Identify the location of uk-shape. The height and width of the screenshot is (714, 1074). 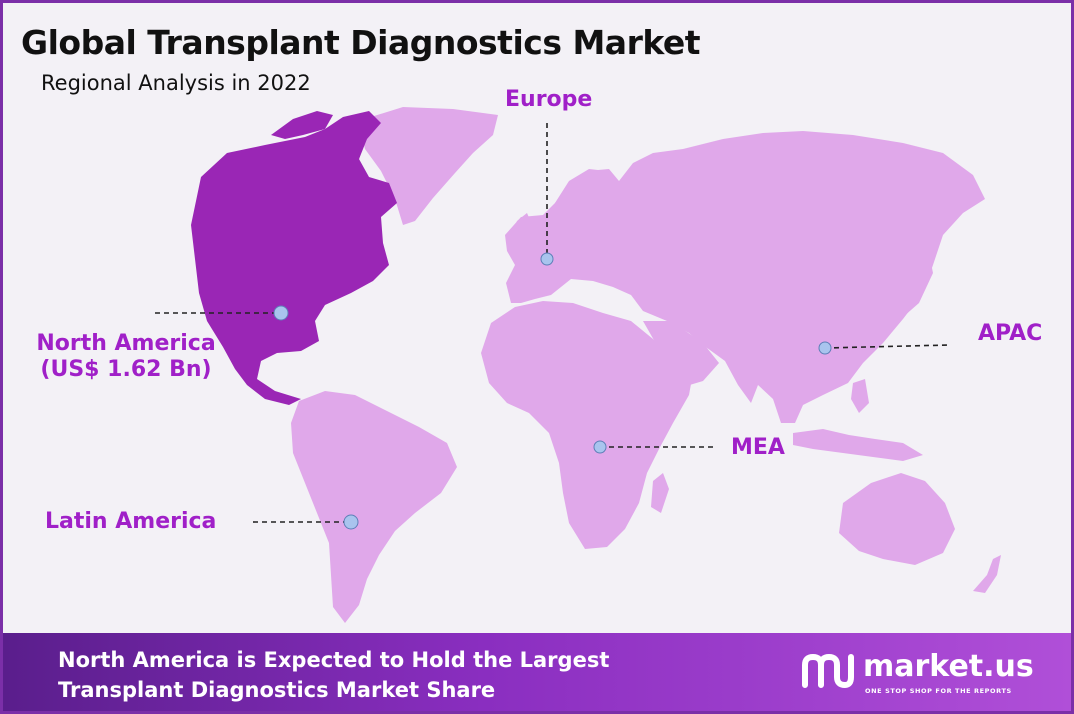
(522, 231).